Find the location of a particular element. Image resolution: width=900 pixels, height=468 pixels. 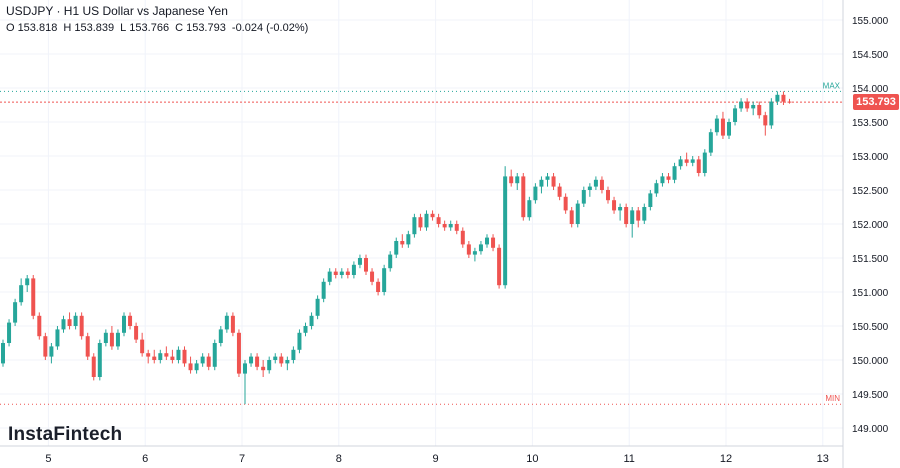

max-label: MAX is located at coordinates (832, 85).